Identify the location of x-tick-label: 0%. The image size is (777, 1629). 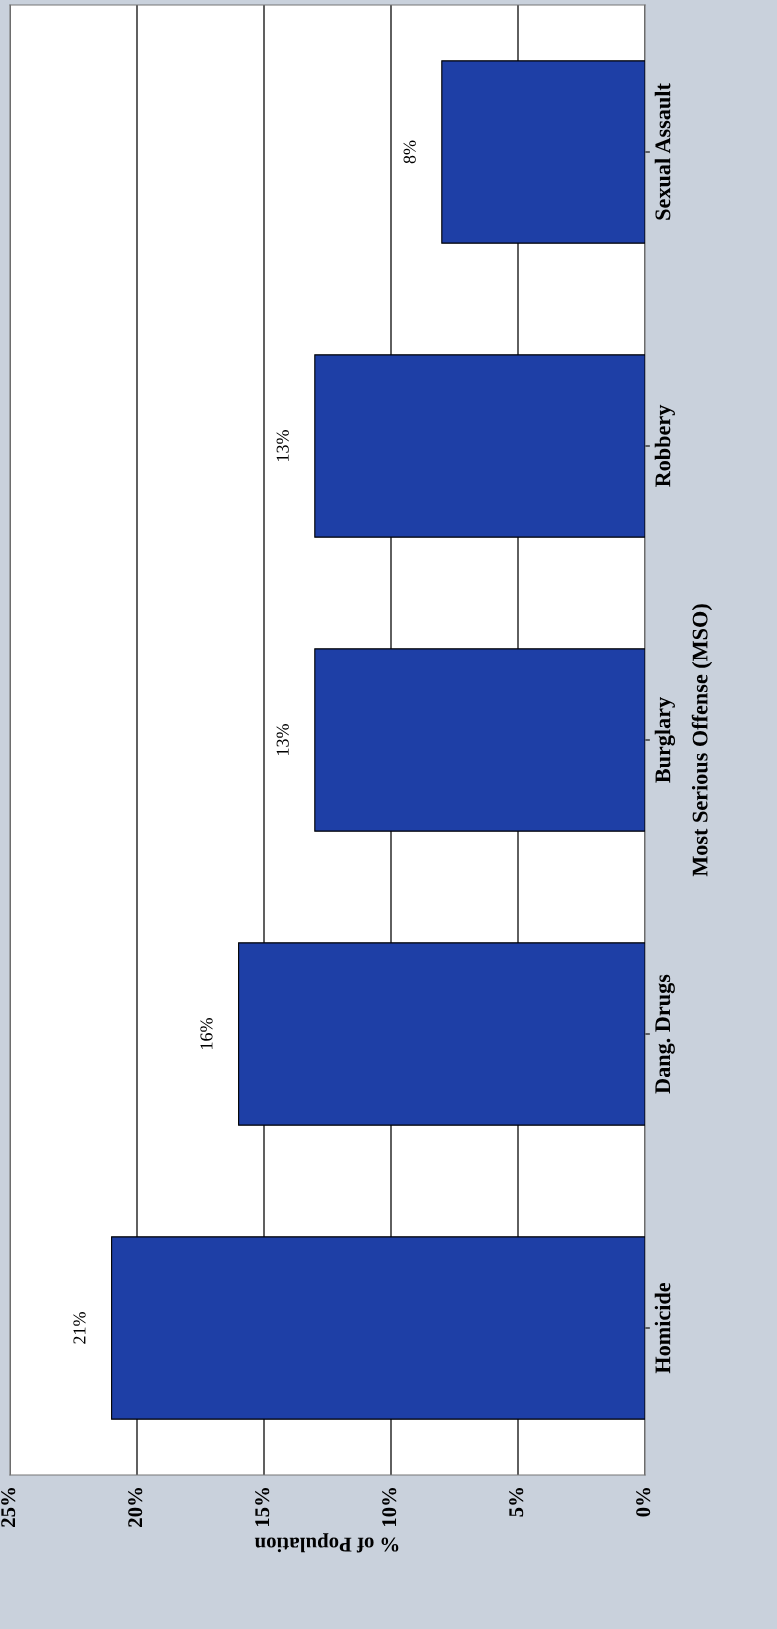
(643, 1502).